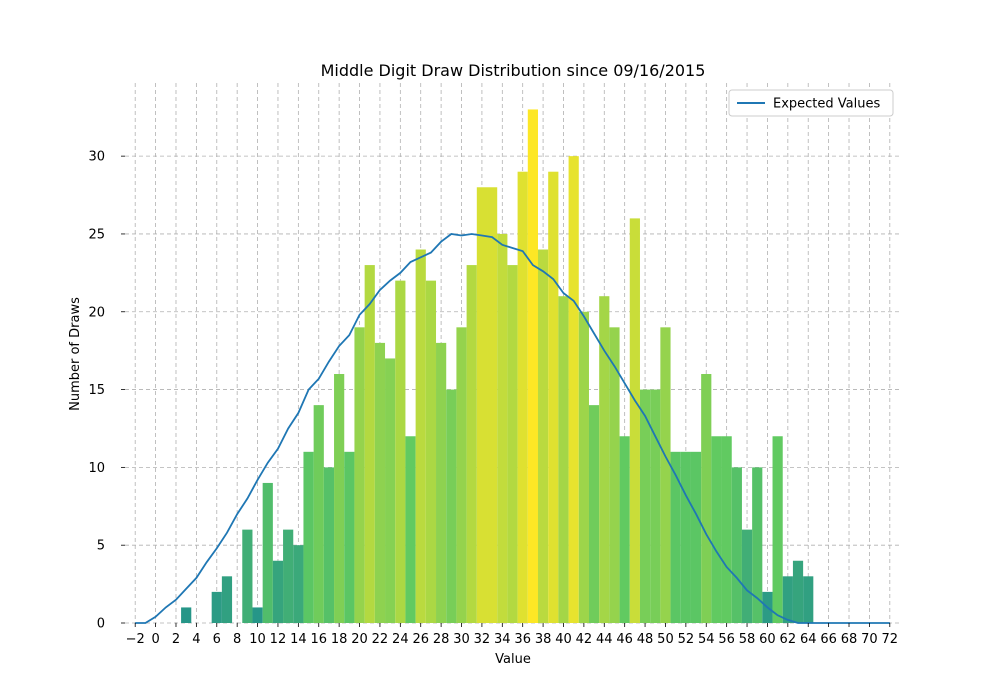 This screenshot has width=1000, height=700. I want to click on x-tick-label: 54, so click(706, 639).